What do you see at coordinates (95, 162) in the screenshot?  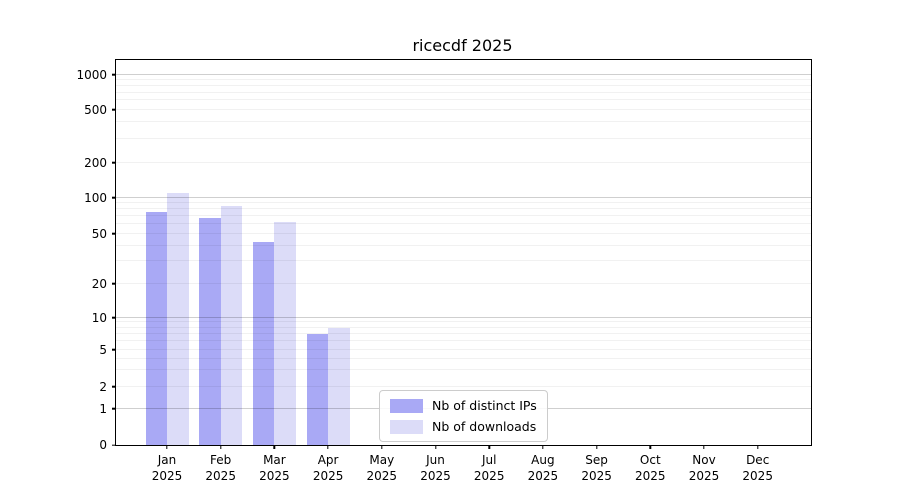 I see `y-tick-label-200: 200` at bounding box center [95, 162].